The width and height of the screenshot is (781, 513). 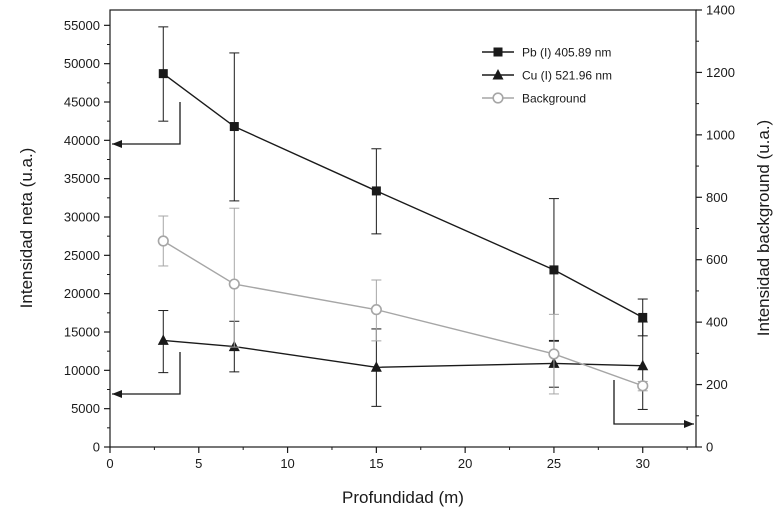 I want to click on y-axis-right: 0 200 400 600 800 1000 1200 1400, so click(x=715, y=229).